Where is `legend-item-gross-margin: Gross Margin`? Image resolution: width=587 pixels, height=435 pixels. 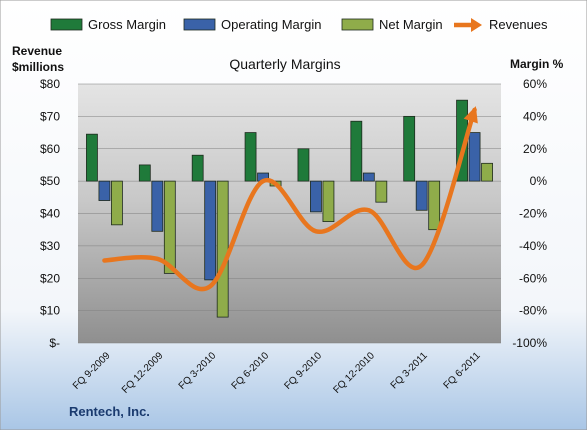 legend-item-gross-margin: Gross Margin is located at coordinates (108, 24).